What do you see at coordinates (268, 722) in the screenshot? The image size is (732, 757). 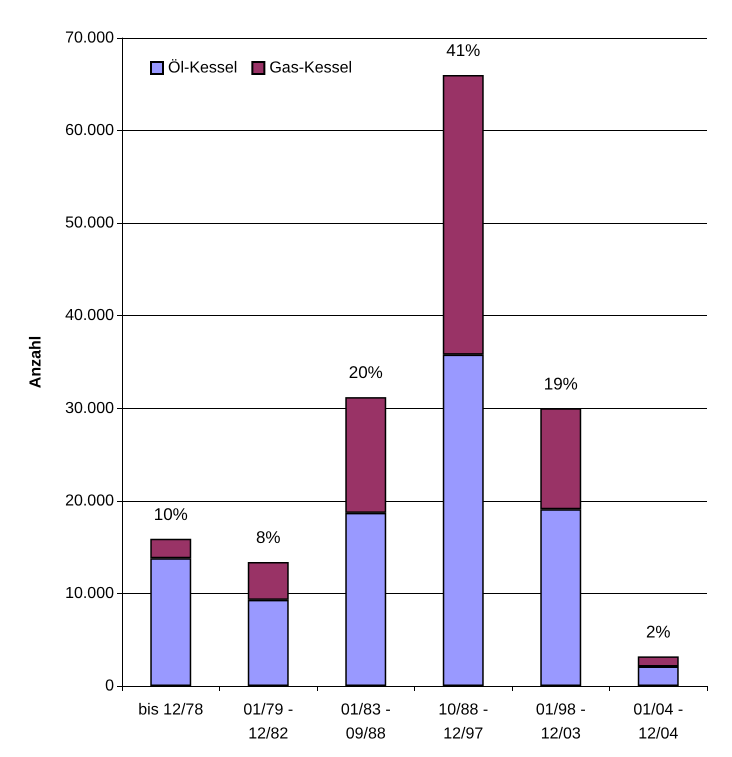 I see `x-tick-label: 01/79 - 12/82` at bounding box center [268, 722].